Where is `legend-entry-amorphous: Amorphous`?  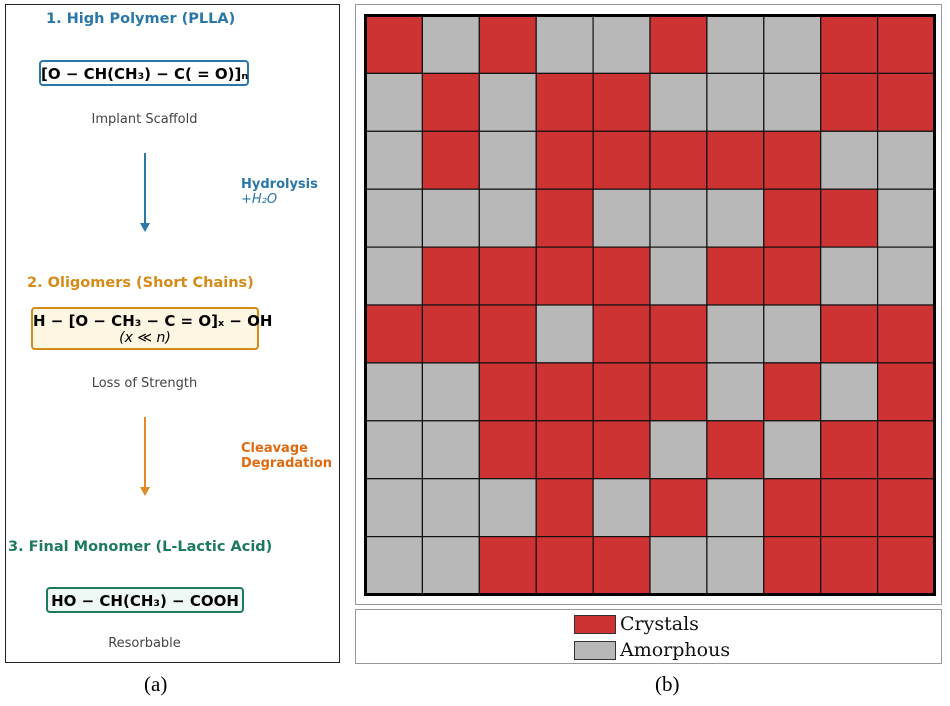 legend-entry-amorphous: Amorphous is located at coordinates (652, 650).